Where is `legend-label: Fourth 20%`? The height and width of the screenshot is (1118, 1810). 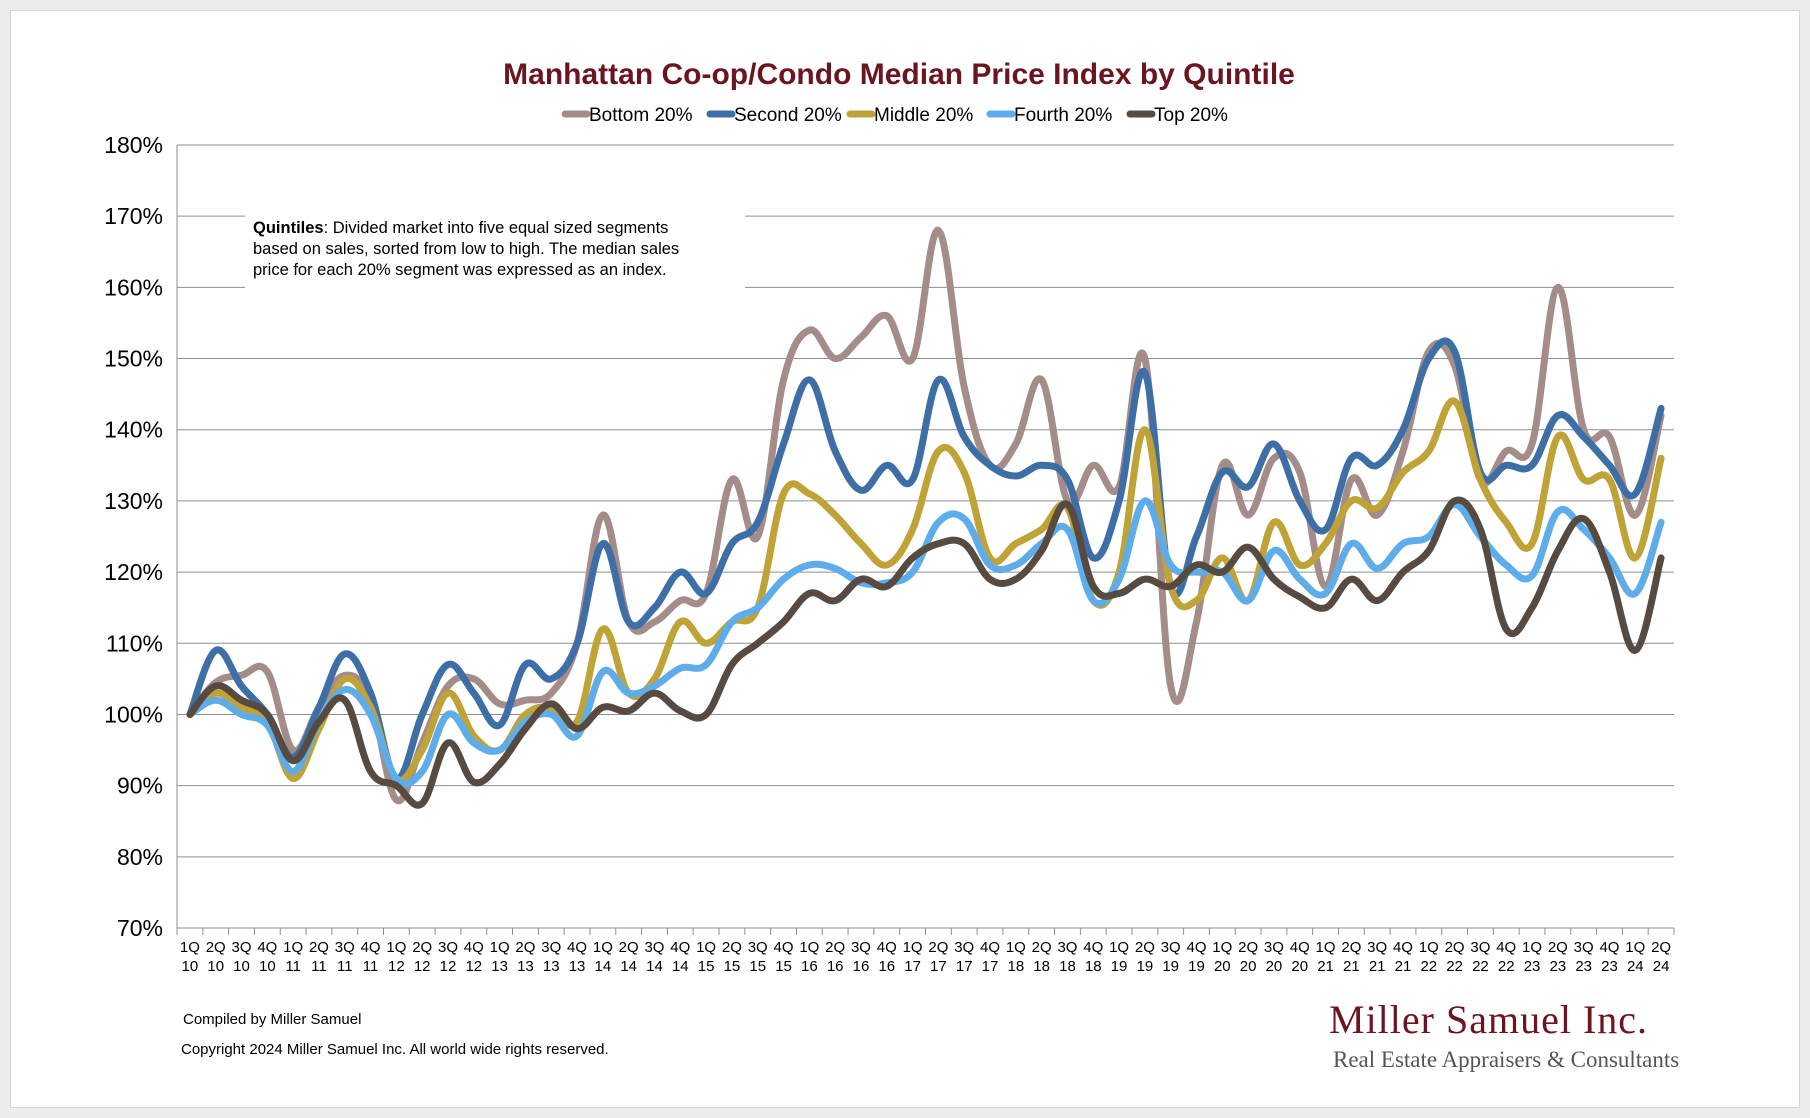 legend-label: Fourth 20% is located at coordinates (1063, 115).